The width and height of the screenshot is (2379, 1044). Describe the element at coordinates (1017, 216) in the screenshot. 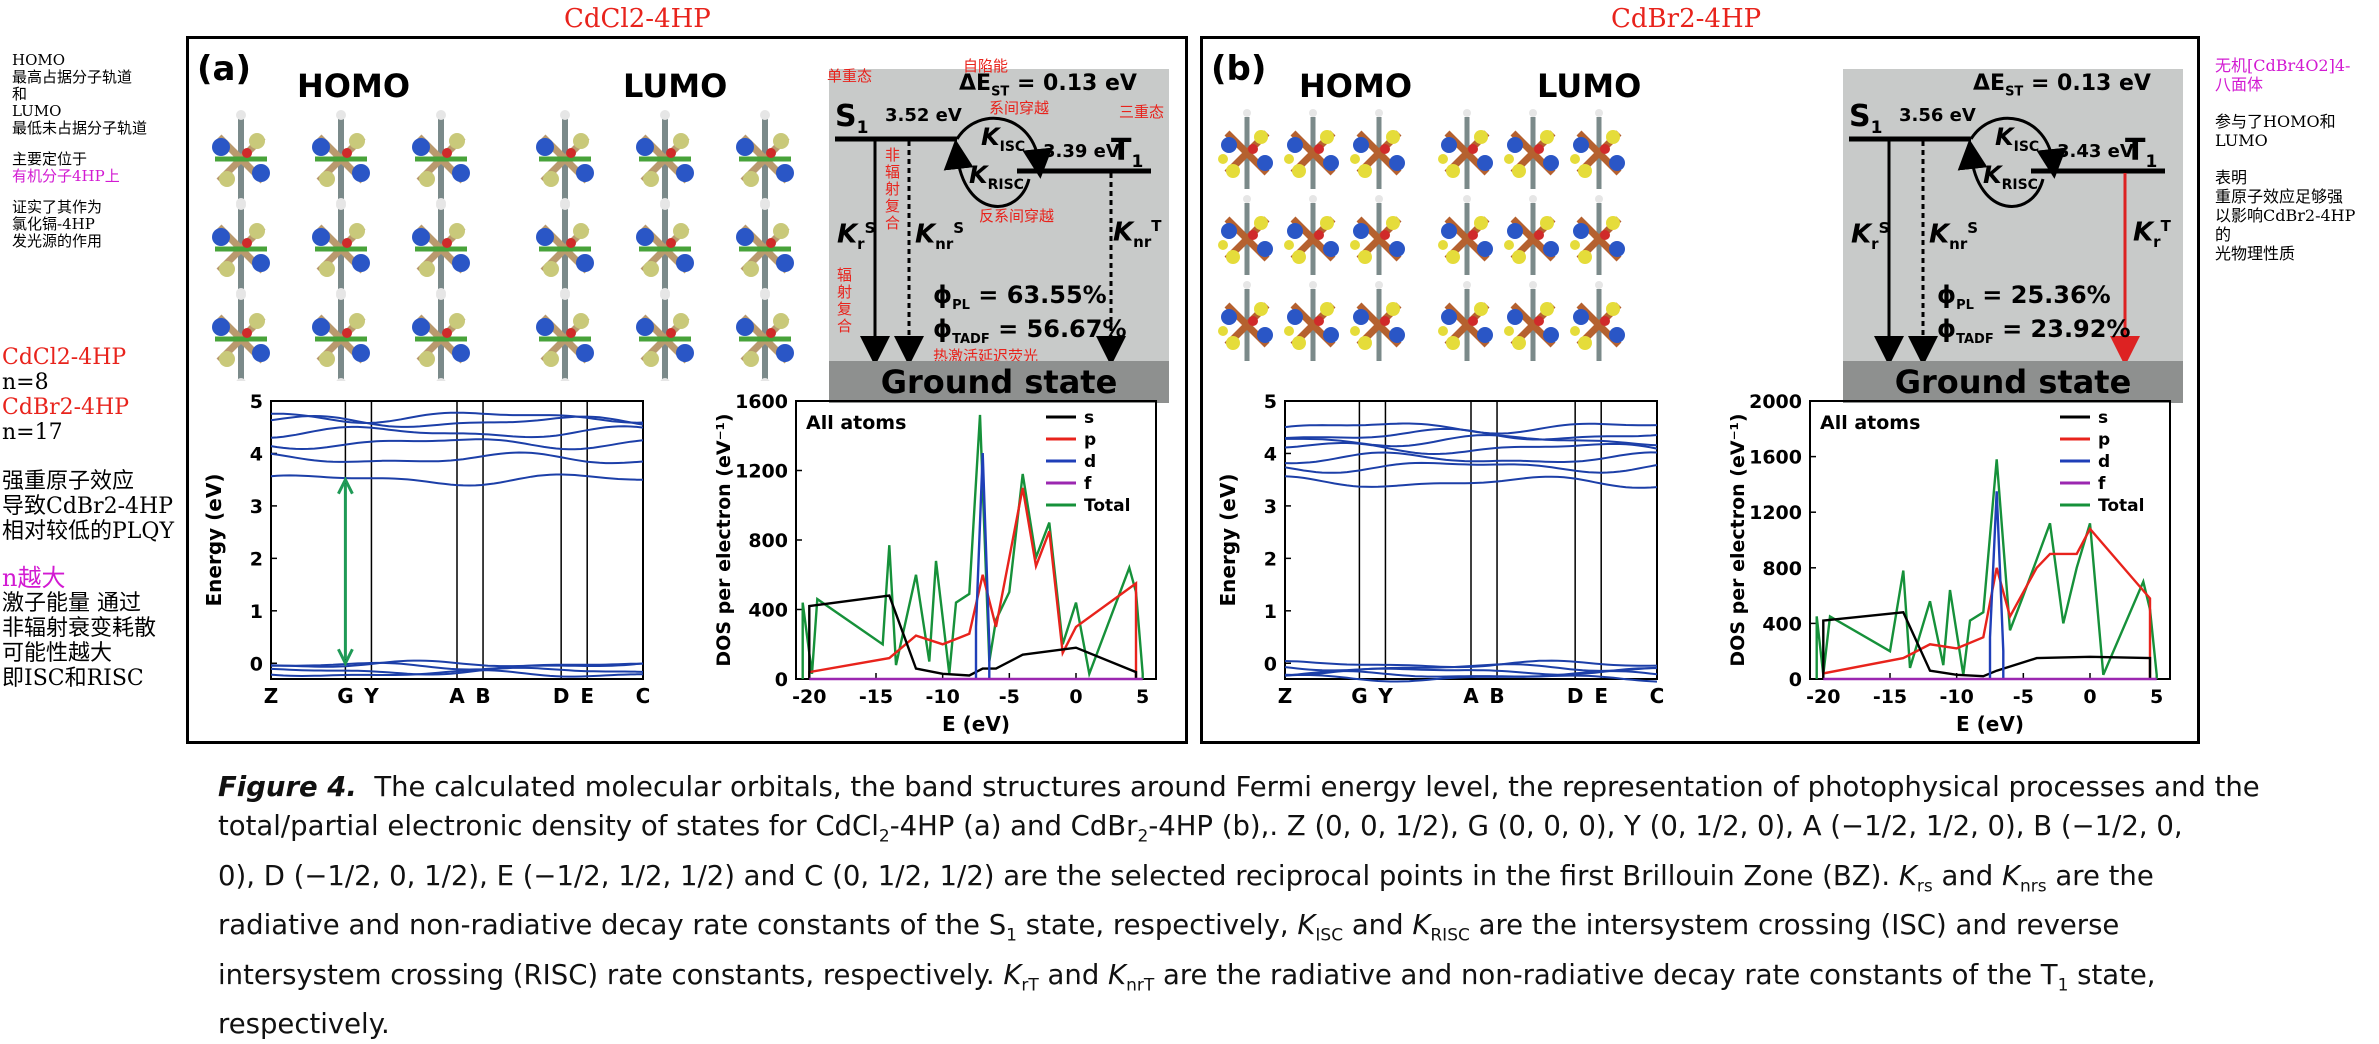

I see `panel-a-cn-risc: 反系间穿越` at that location.